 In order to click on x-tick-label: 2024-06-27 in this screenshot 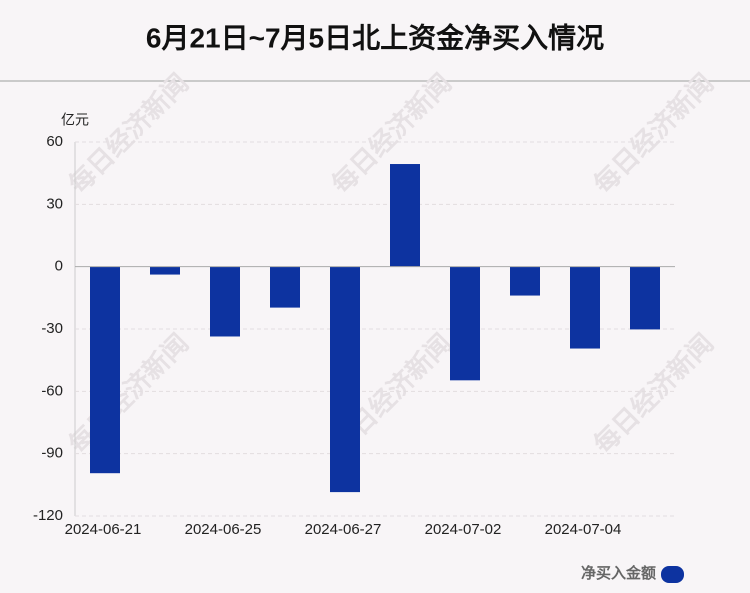, I will do `click(343, 529)`.